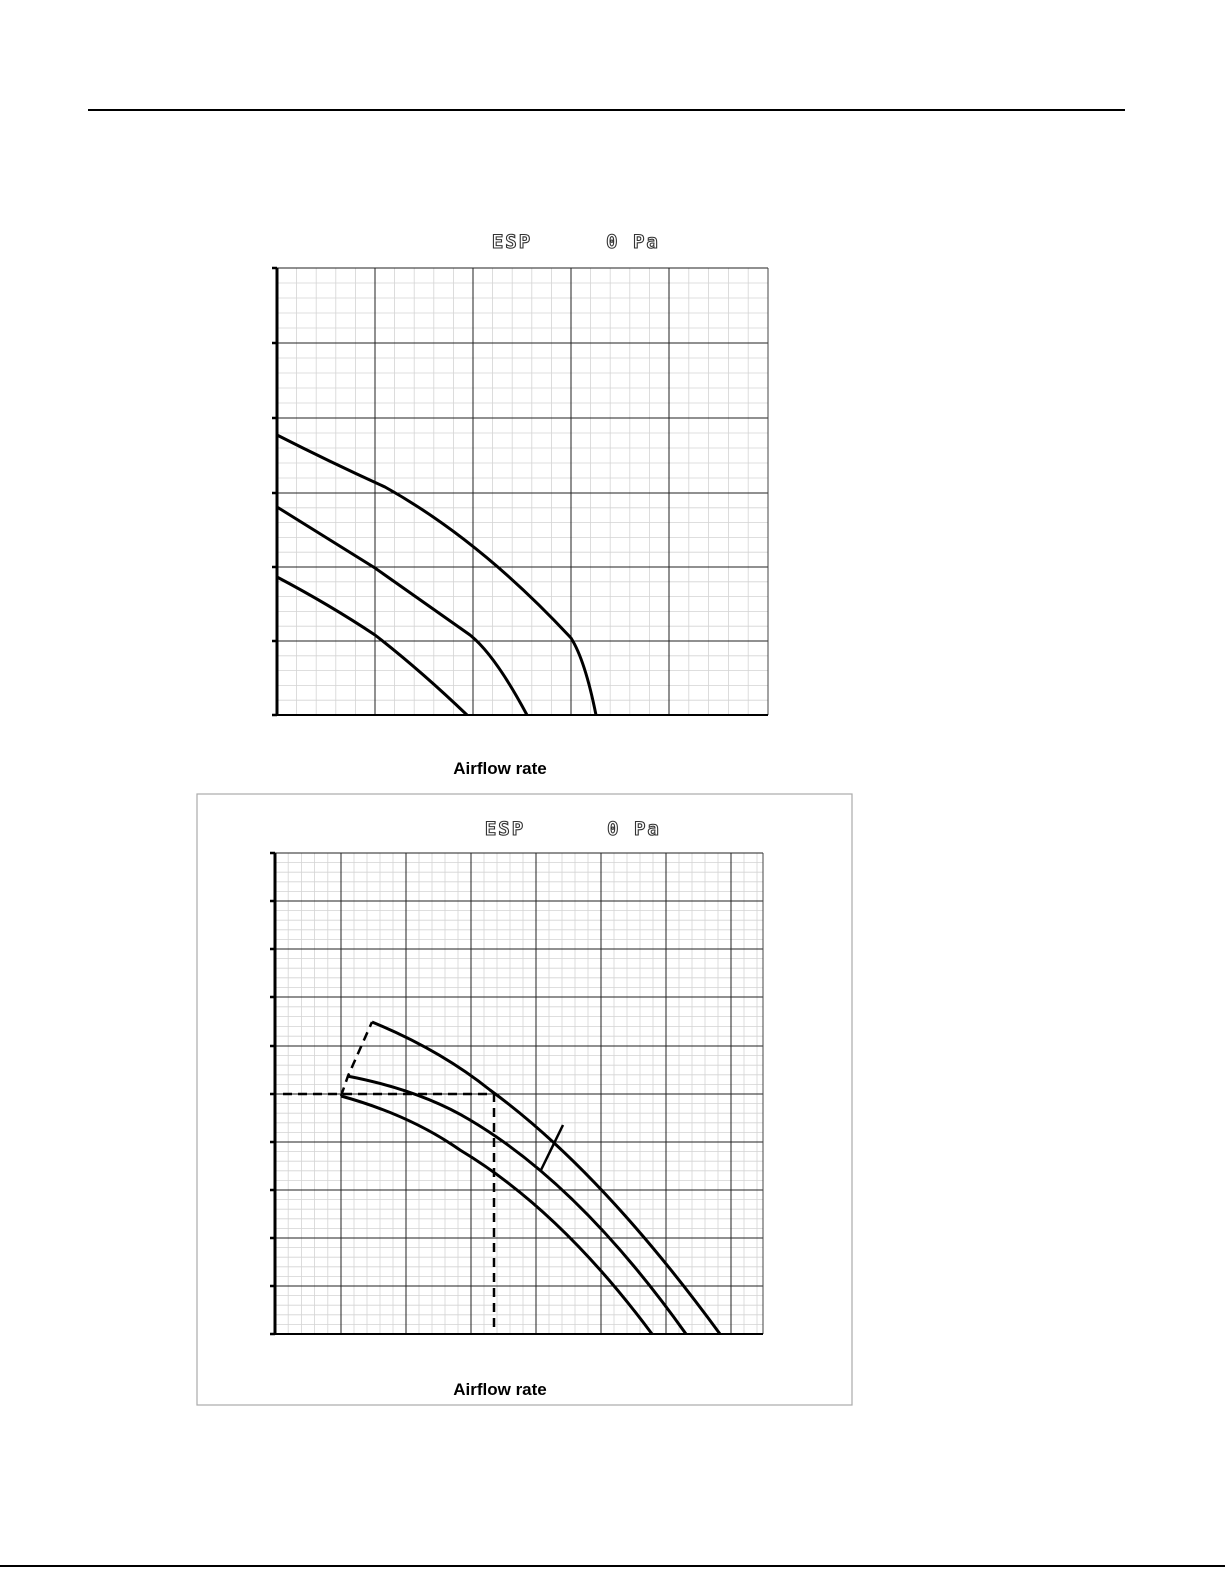 The image size is (1225, 1585). Describe the element at coordinates (552, 1147) in the screenshot. I see `marker-line` at that location.